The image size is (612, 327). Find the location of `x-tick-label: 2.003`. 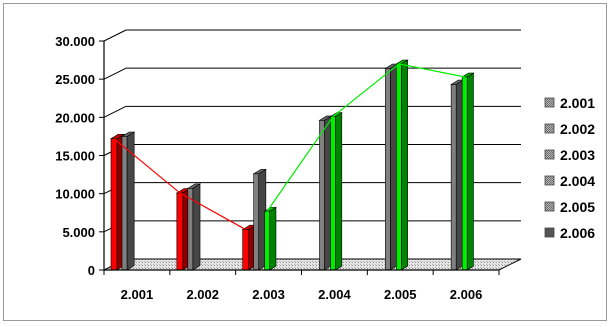

x-tick-label: 2.003 is located at coordinates (268, 294).